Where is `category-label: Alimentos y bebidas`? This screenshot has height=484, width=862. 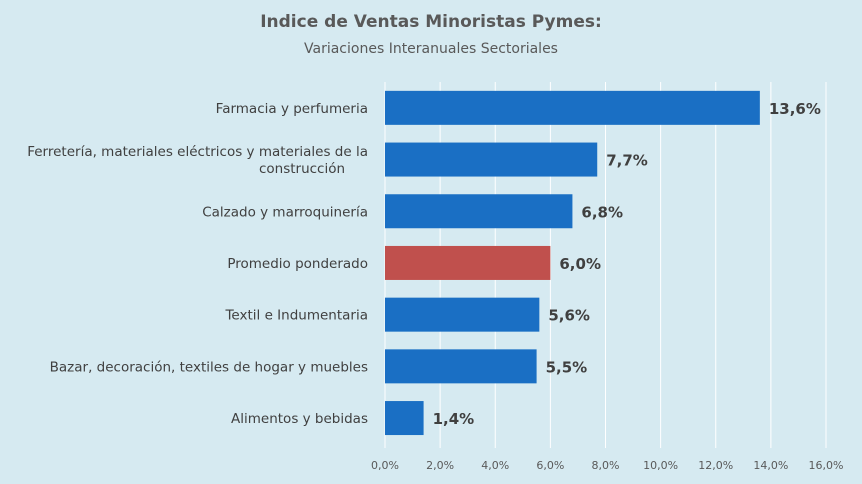 category-label: Alimentos y bebidas is located at coordinates (299, 419).